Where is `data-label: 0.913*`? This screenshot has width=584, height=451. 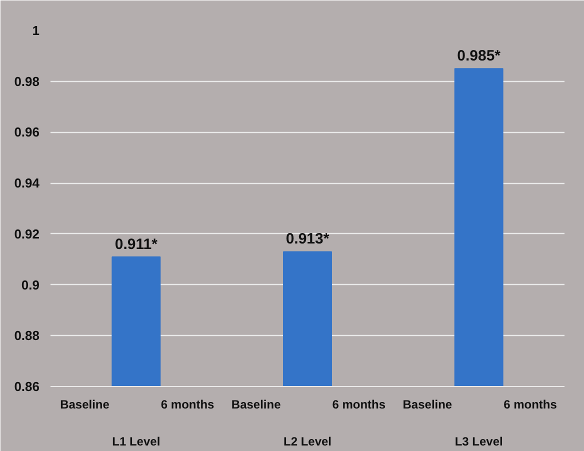 data-label: 0.913* is located at coordinates (308, 239).